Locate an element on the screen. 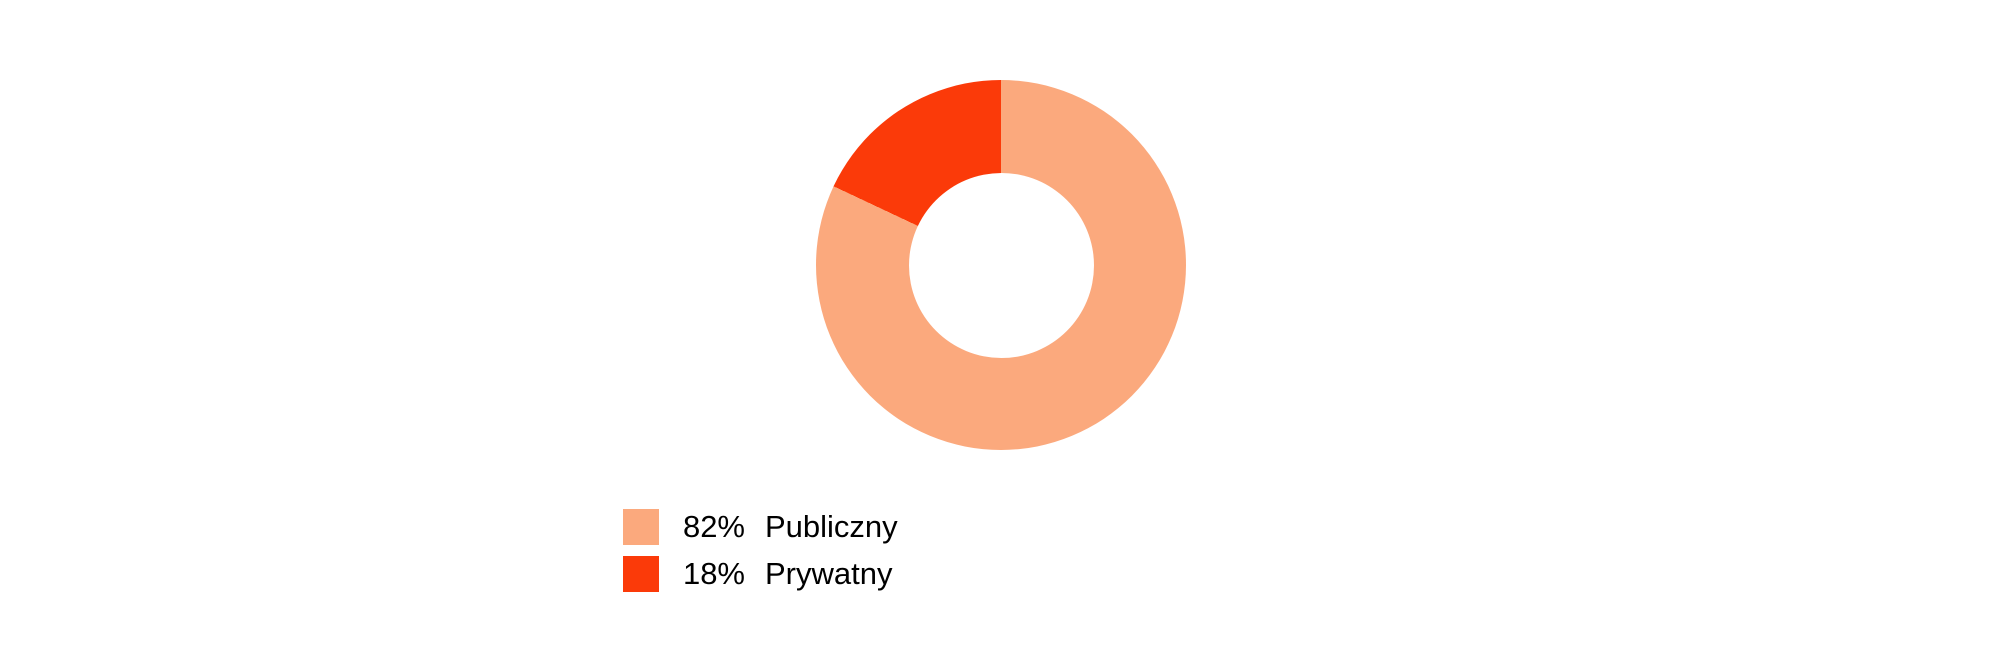 Image resolution: width=2000 pixels, height=671 pixels. legend-swatch-prywatny is located at coordinates (641, 574).